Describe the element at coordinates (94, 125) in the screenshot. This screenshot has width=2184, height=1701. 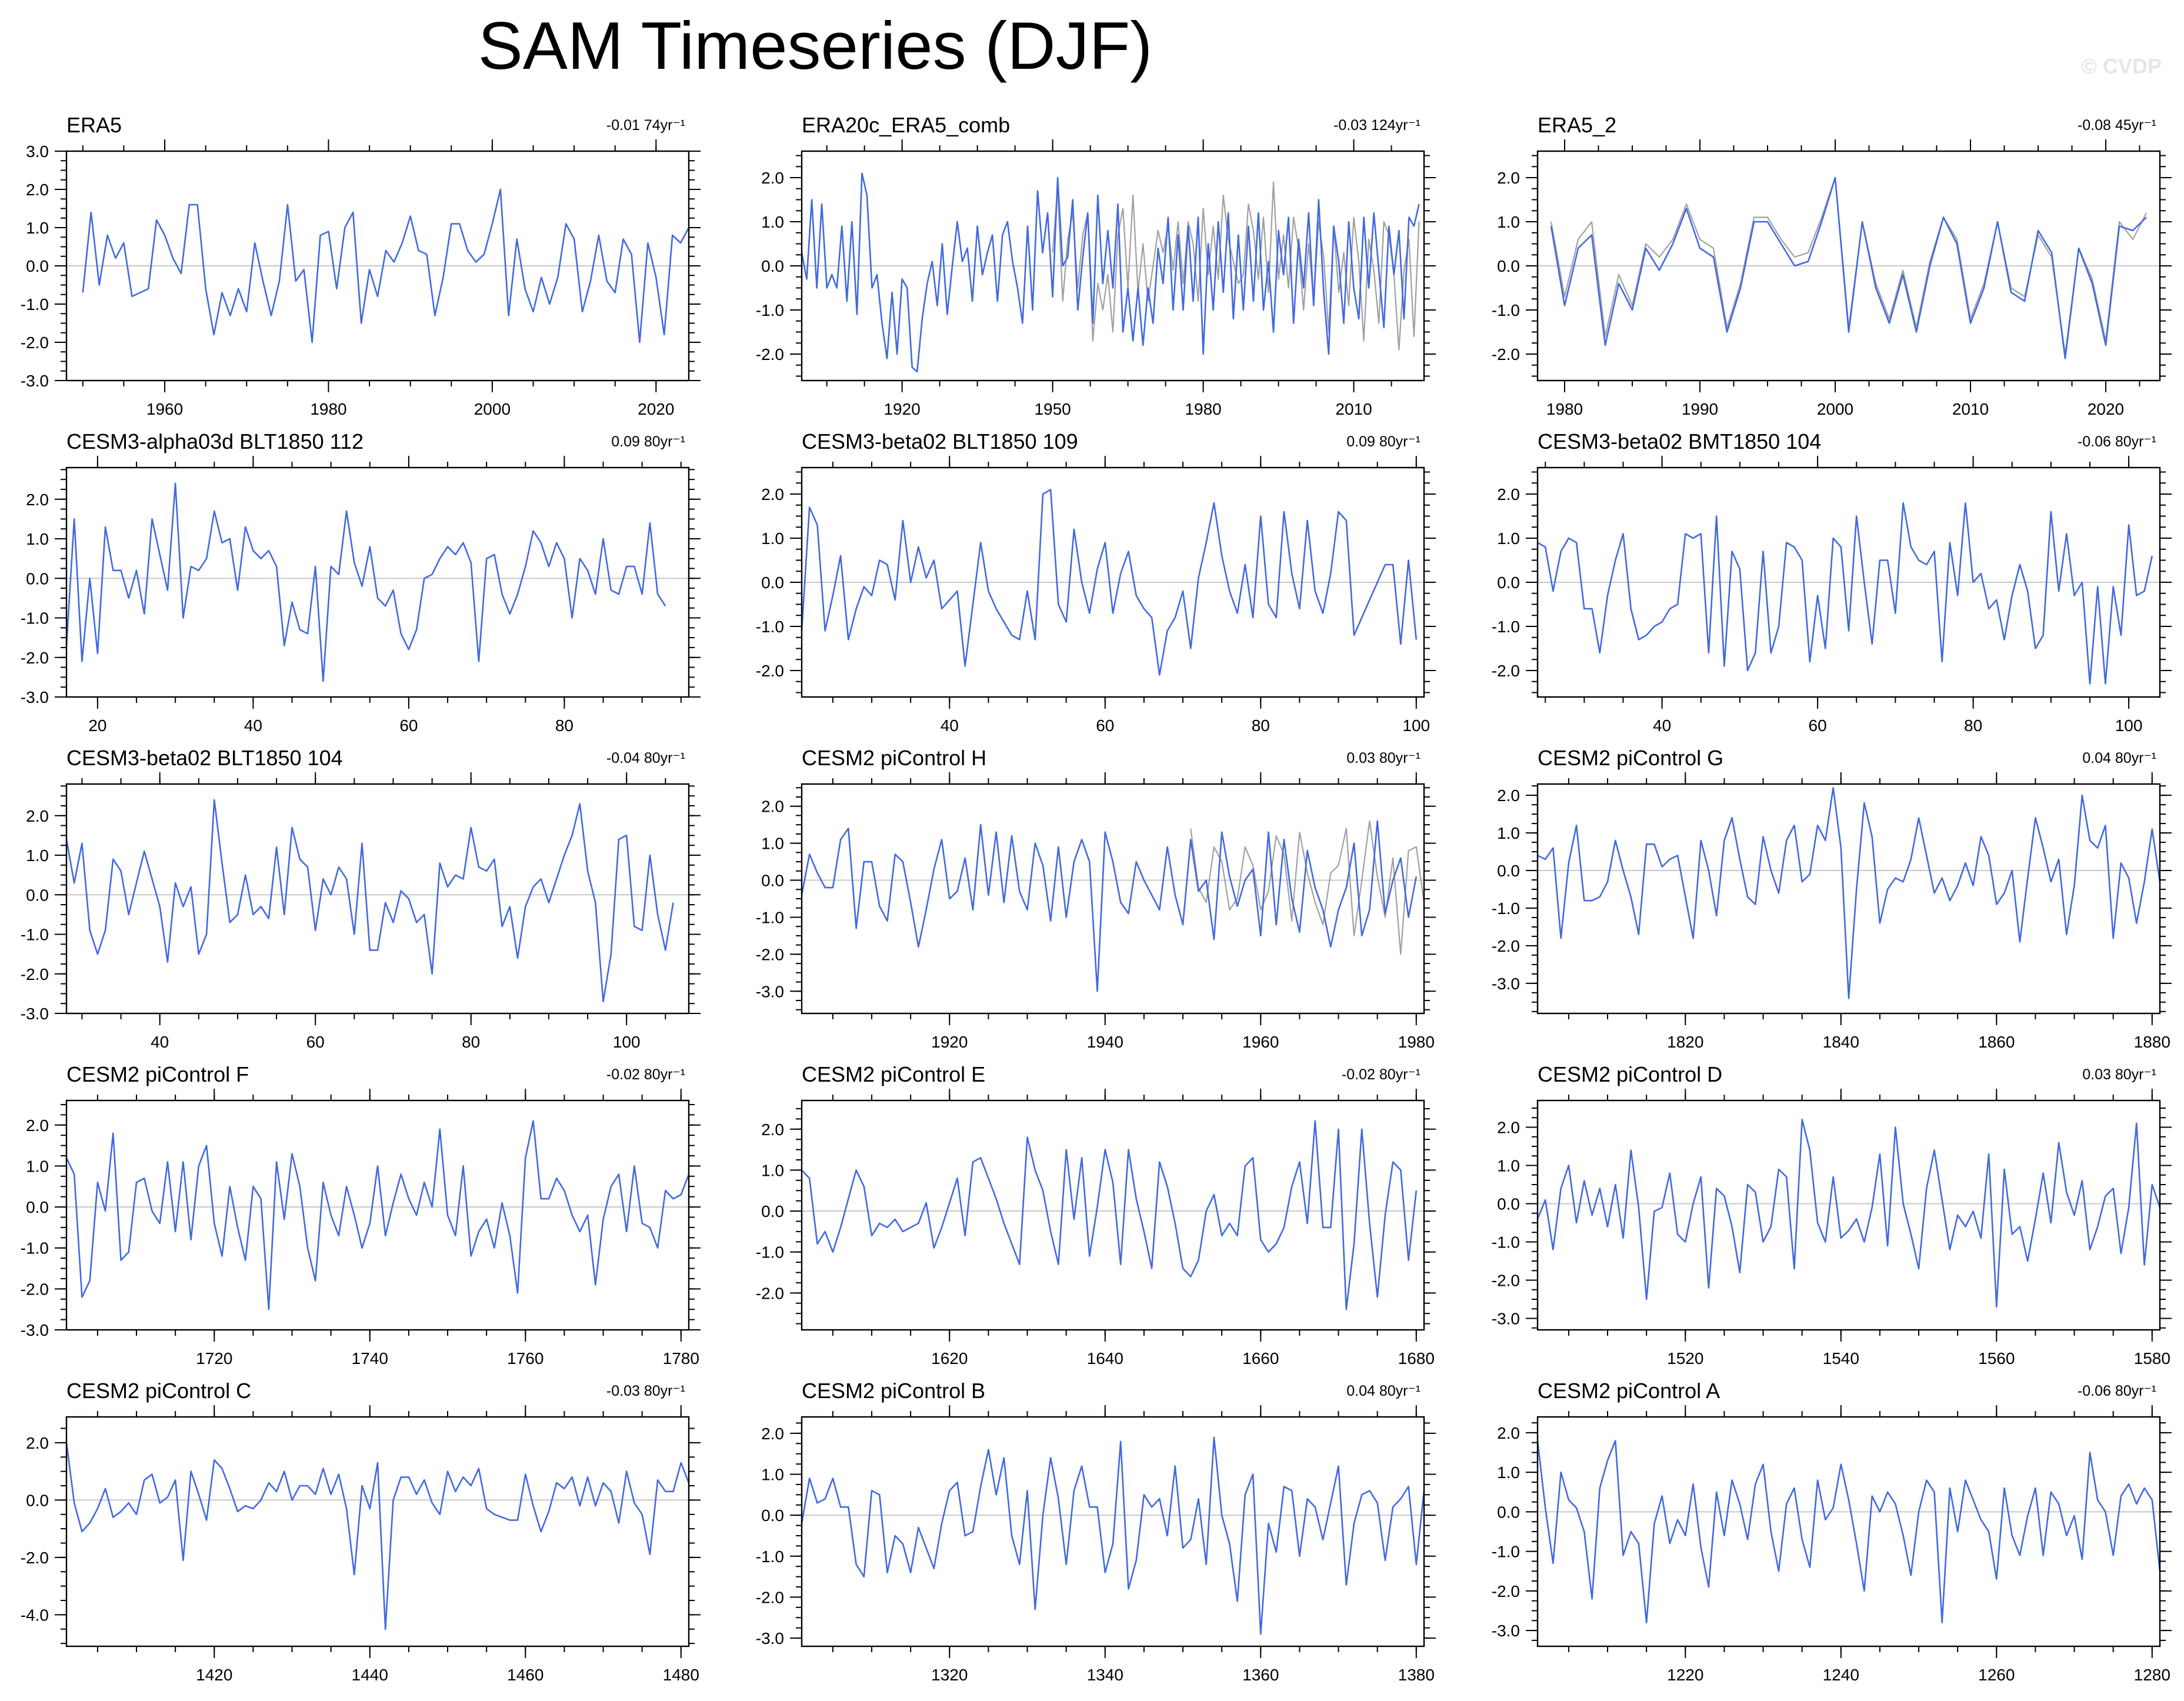
I see `panel-title: ERA5` at that location.